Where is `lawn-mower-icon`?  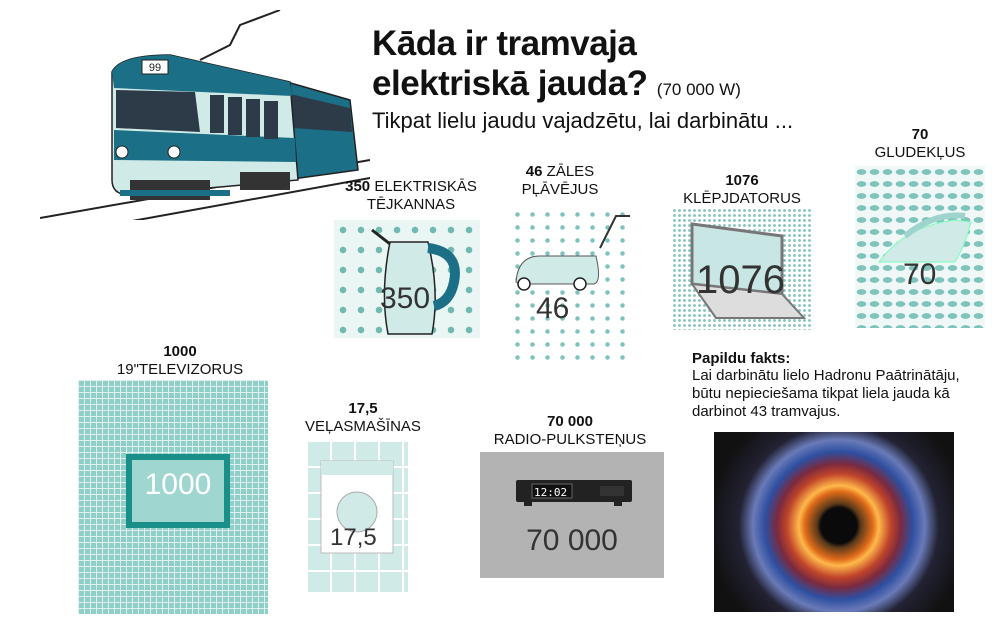
lawn-mower-icon is located at coordinates (572, 253).